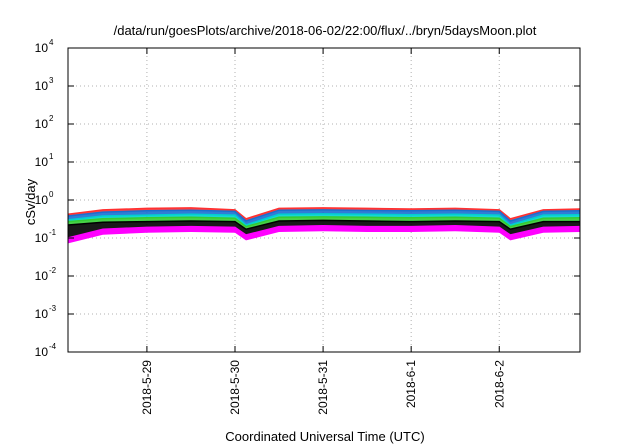 This screenshot has width=640, height=448. Describe the element at coordinates (51, 156) in the screenshot. I see `y-tick-exponent: 1` at that location.